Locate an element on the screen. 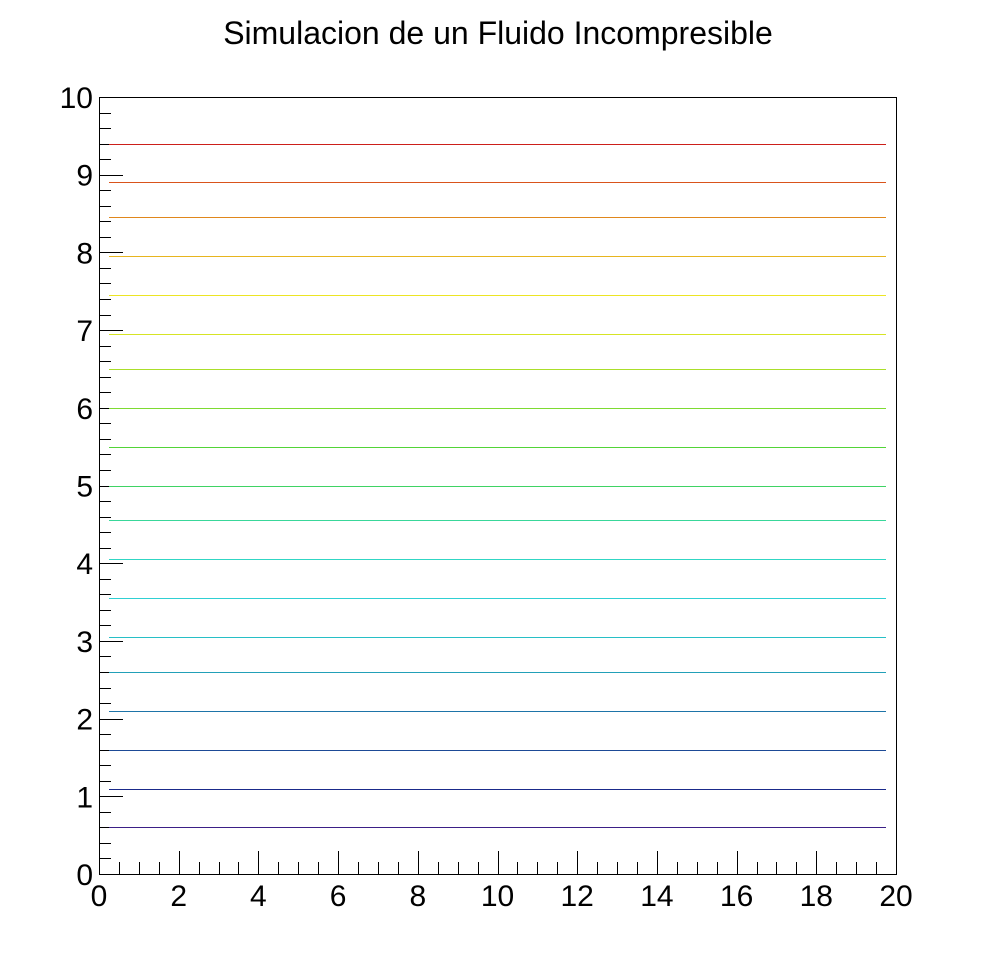 This screenshot has width=996, height=972. x-tick-label: 18 is located at coordinates (816, 896).